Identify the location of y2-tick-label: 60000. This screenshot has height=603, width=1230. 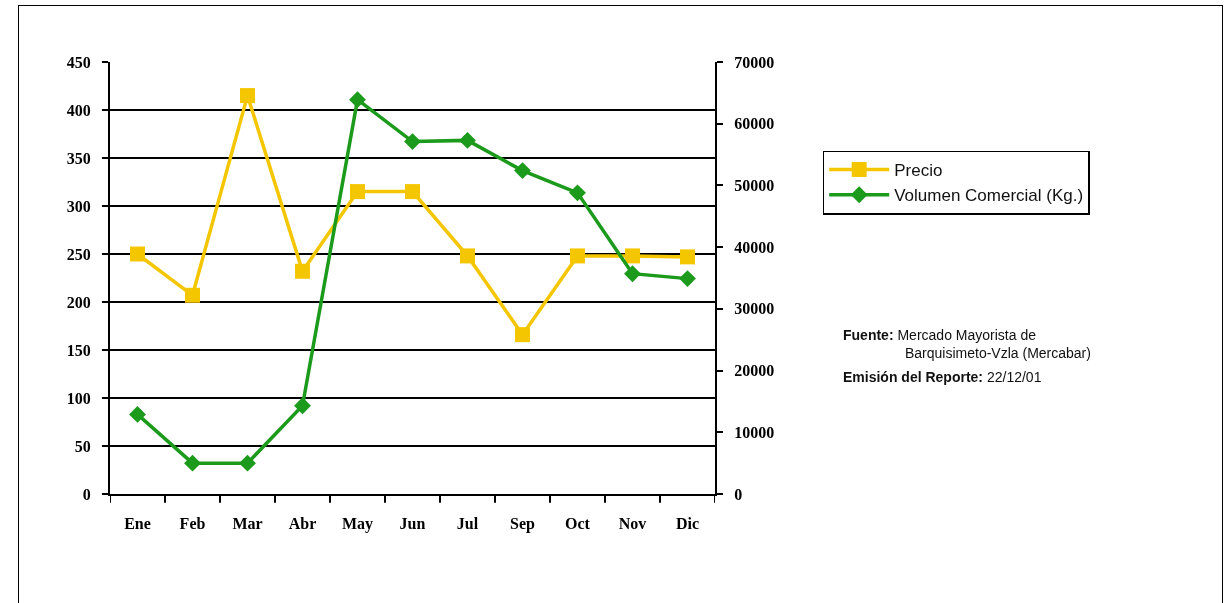
(754, 124).